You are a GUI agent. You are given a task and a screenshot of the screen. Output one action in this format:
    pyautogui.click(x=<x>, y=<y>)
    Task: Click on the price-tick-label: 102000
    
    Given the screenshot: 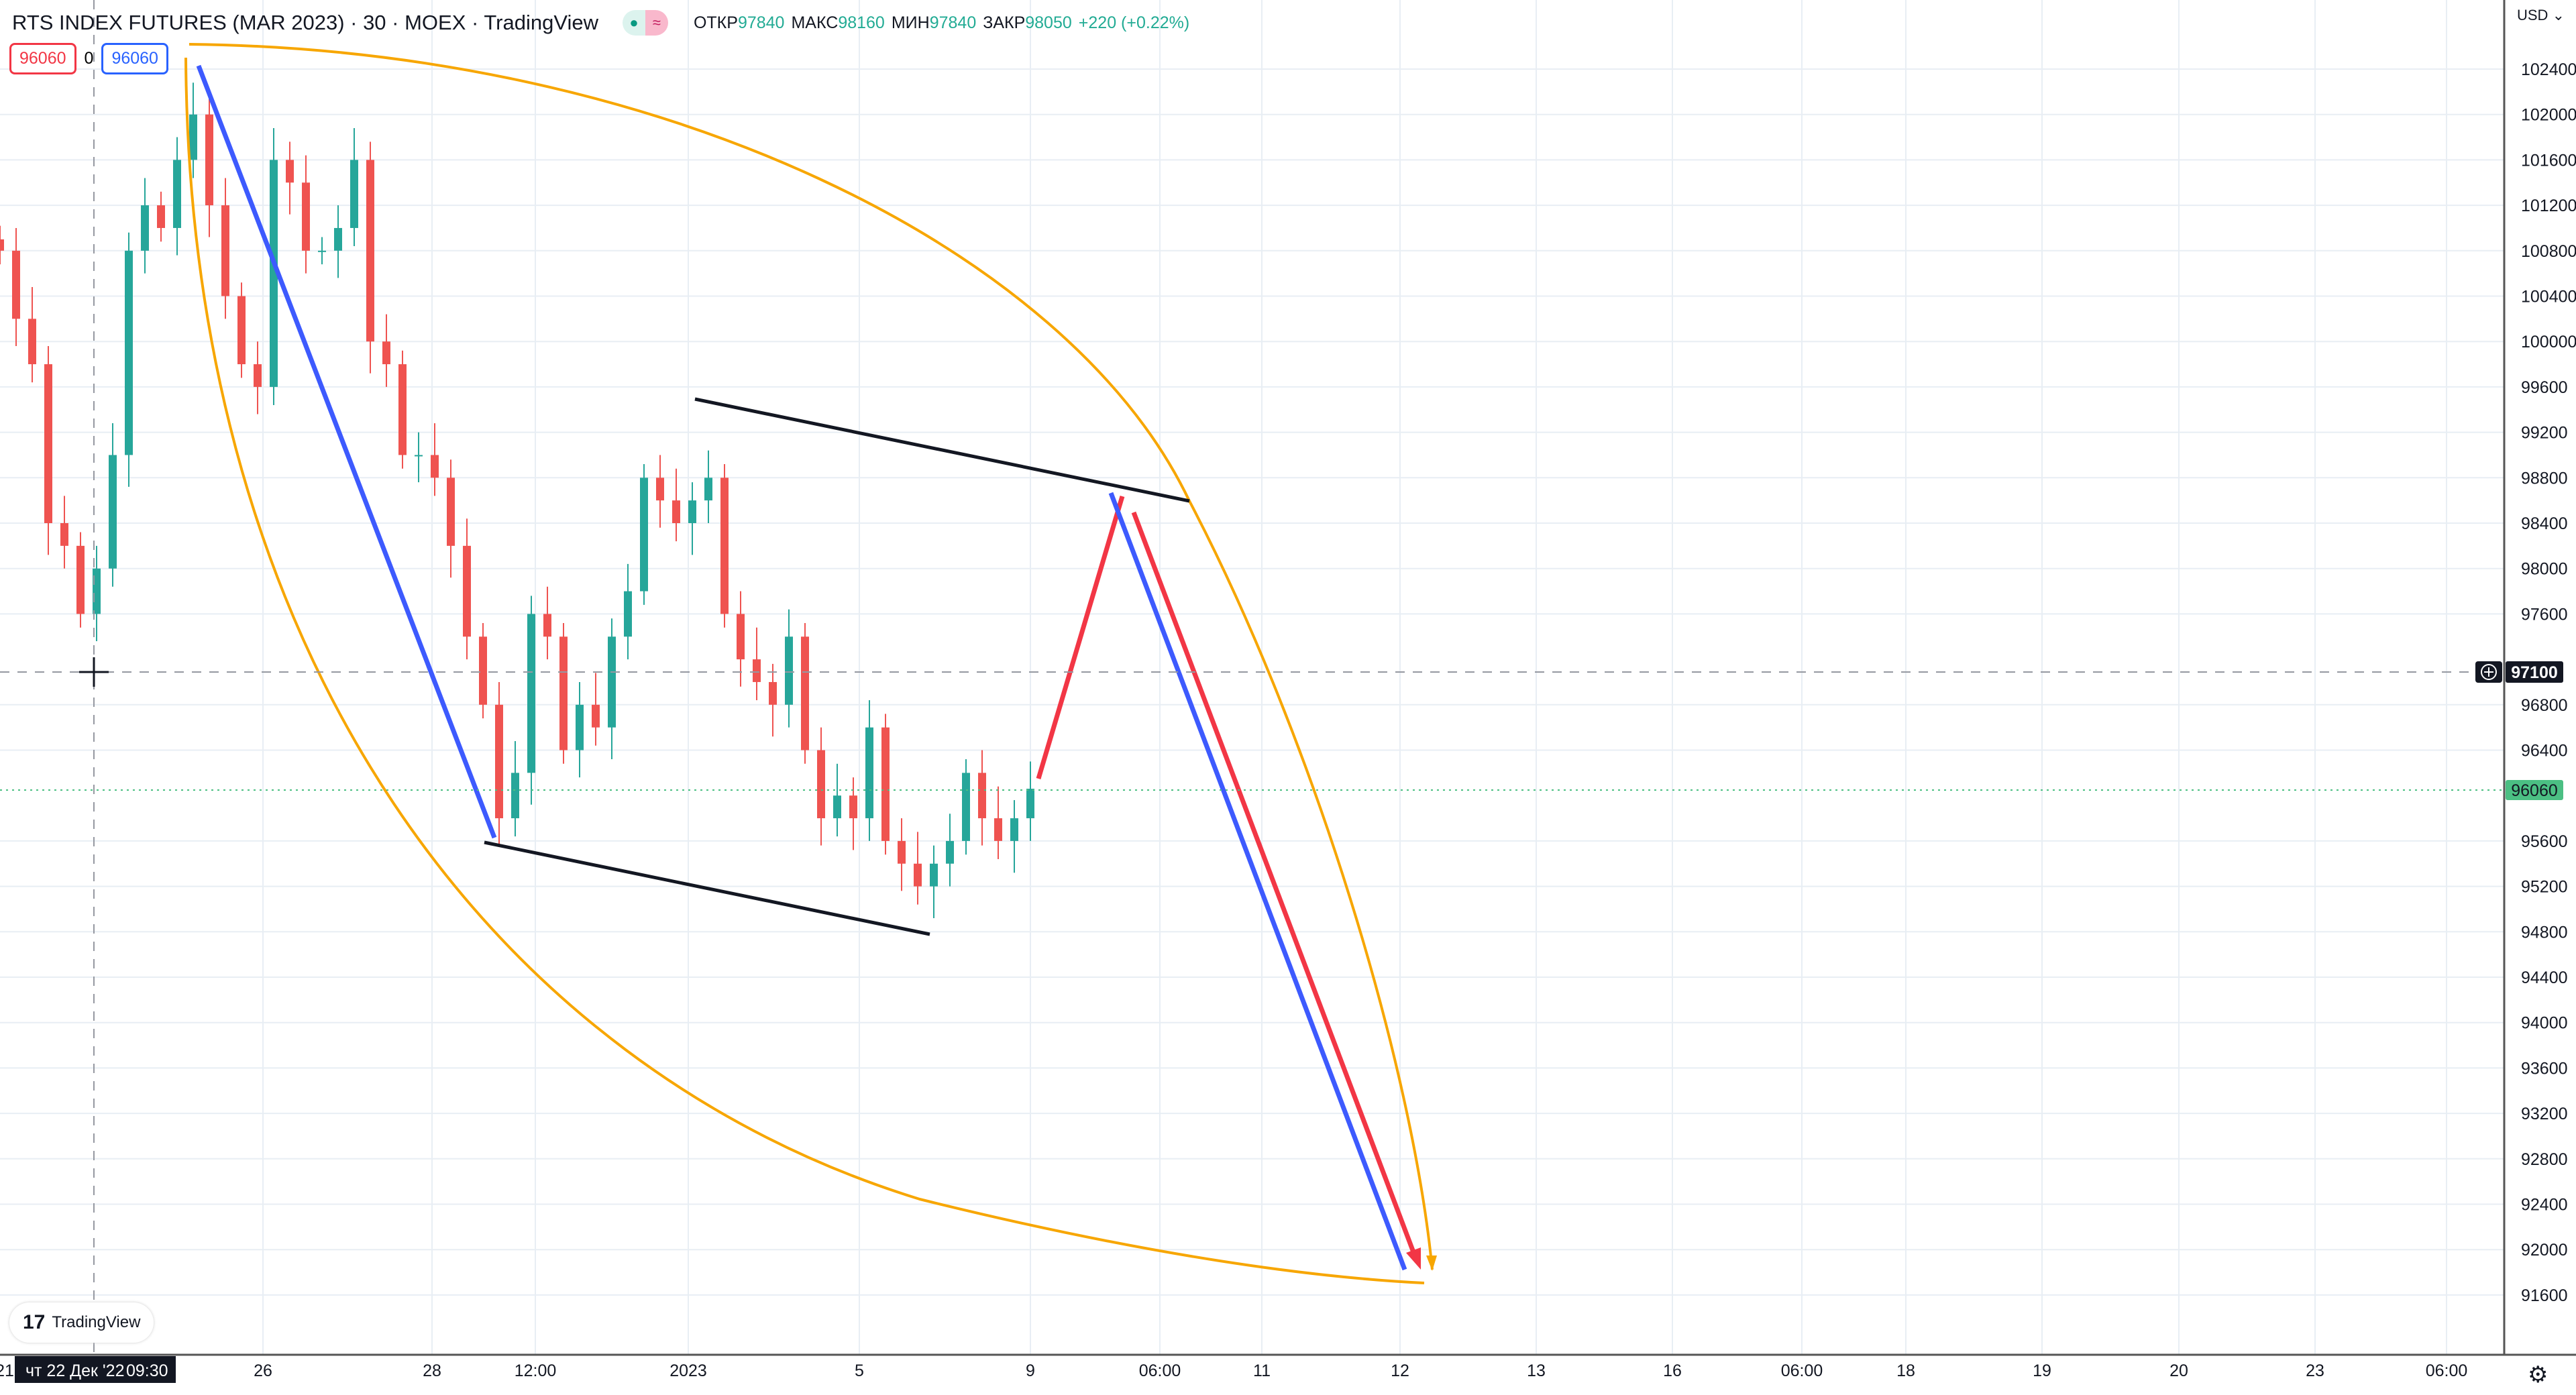 What is the action you would take?
    pyautogui.click(x=2548, y=115)
    